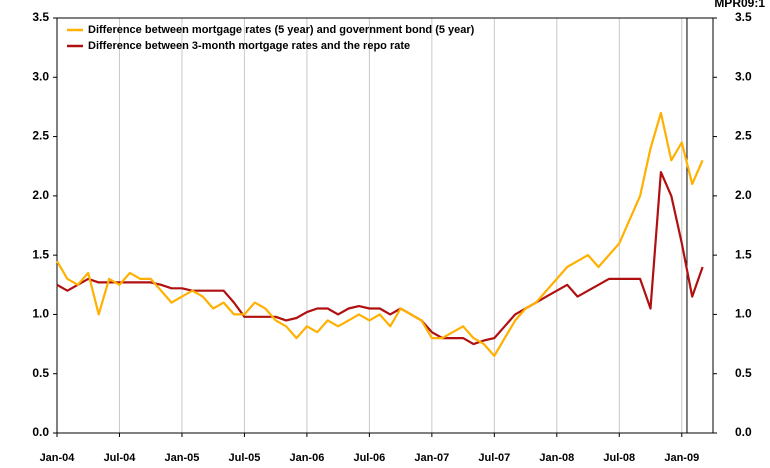 The height and width of the screenshot is (468, 770). Describe the element at coordinates (739, 5) in the screenshot. I see `chart-label: MPR09:1` at that location.